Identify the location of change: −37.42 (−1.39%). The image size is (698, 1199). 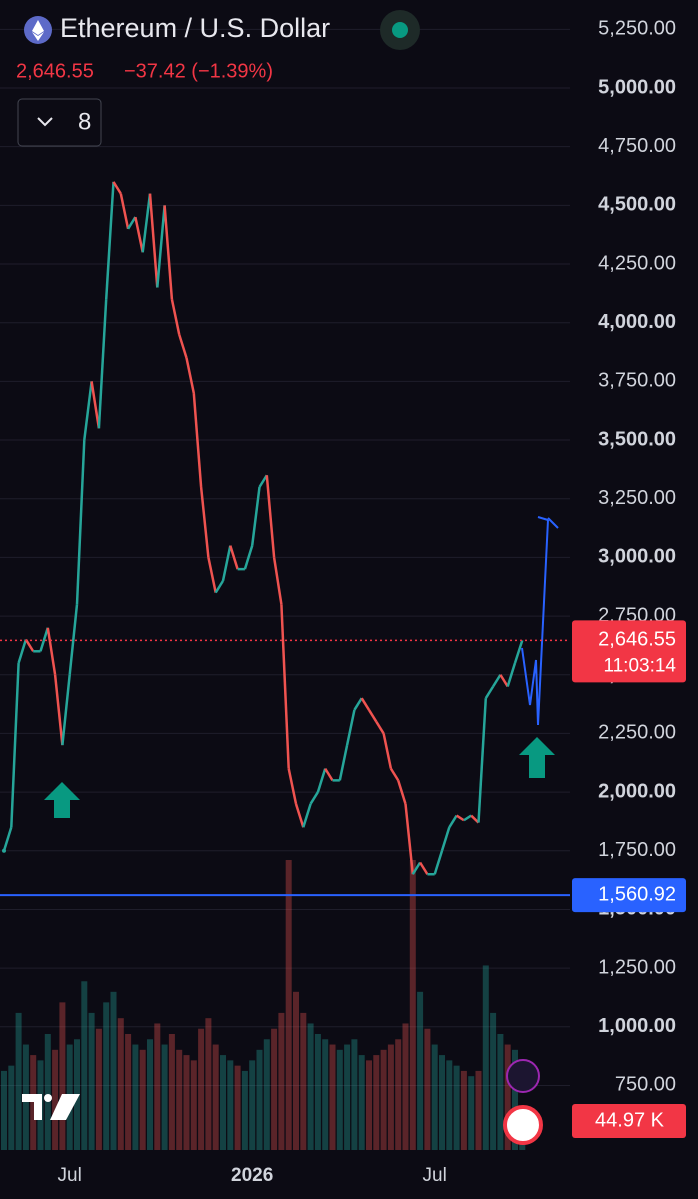
(198, 71).